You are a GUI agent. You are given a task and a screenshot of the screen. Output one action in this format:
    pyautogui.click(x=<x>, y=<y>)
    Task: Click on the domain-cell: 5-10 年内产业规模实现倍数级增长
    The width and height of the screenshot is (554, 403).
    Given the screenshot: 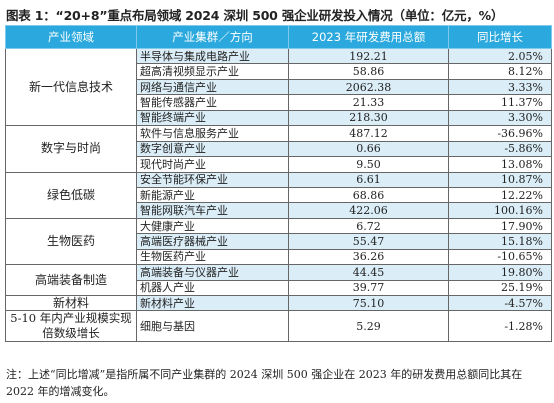 What is the action you would take?
    pyautogui.click(x=71, y=326)
    